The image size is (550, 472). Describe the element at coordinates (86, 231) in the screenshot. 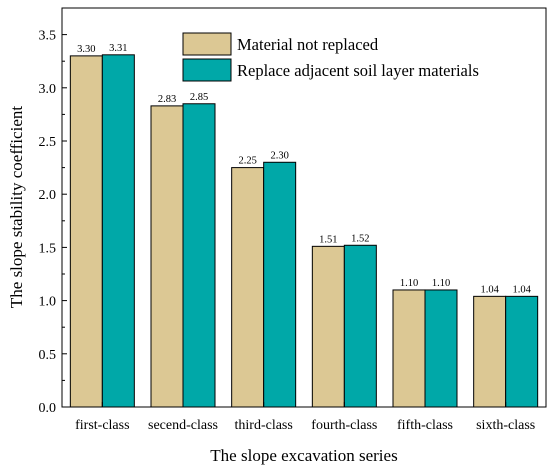

I see `bar-material-not-replaced-first-class` at that location.